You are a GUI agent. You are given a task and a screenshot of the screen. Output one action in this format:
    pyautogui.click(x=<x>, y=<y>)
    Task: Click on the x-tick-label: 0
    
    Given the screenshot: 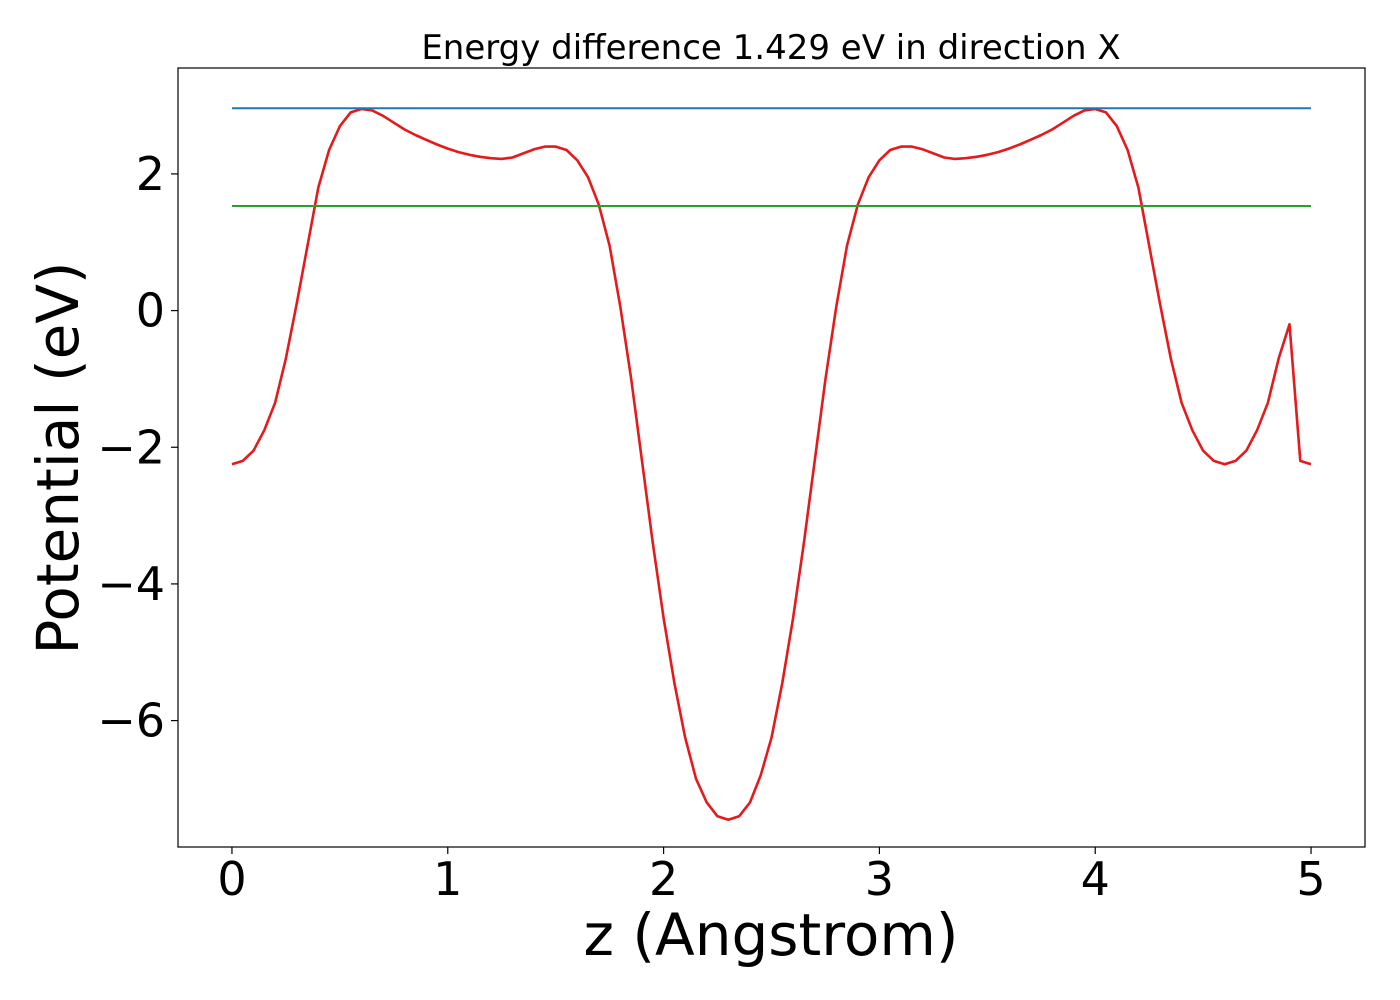 What is the action you would take?
    pyautogui.click(x=231, y=879)
    